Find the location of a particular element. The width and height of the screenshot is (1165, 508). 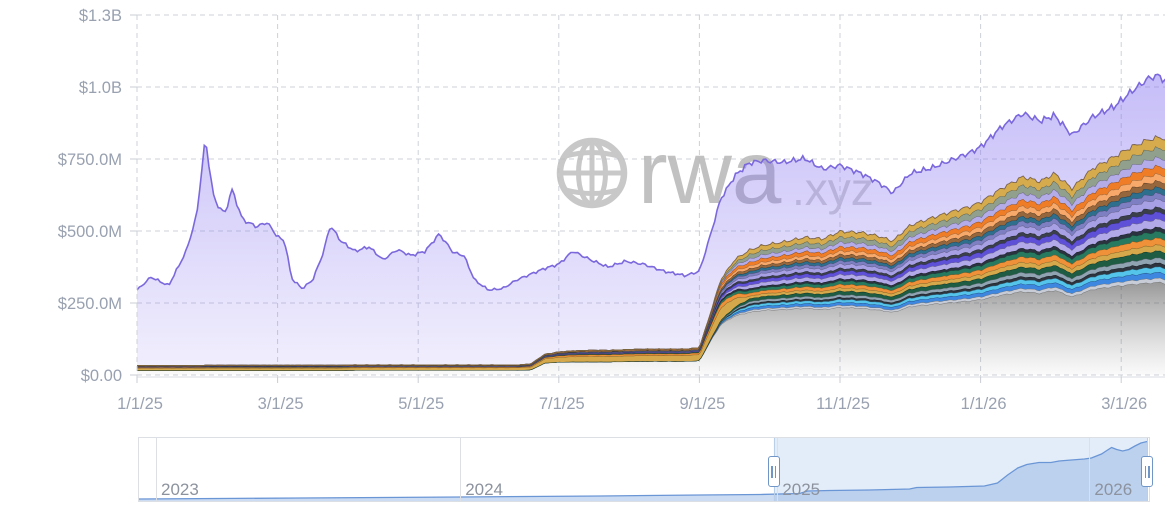

x-tick-label: 9/1/25 is located at coordinates (702, 404).